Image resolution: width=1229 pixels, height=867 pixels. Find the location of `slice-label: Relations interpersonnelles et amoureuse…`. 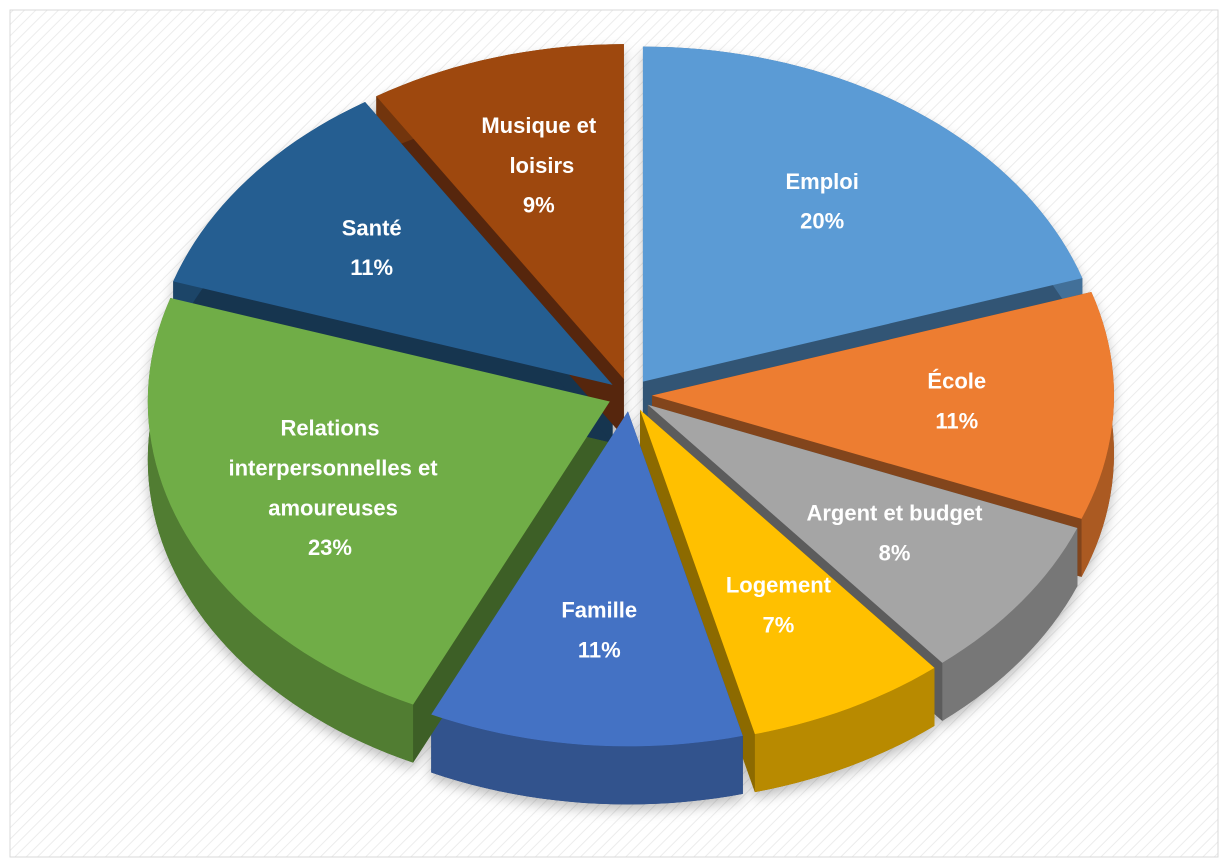

slice-label: Relations interpersonnelles et amoureuse… is located at coordinates (330, 467).